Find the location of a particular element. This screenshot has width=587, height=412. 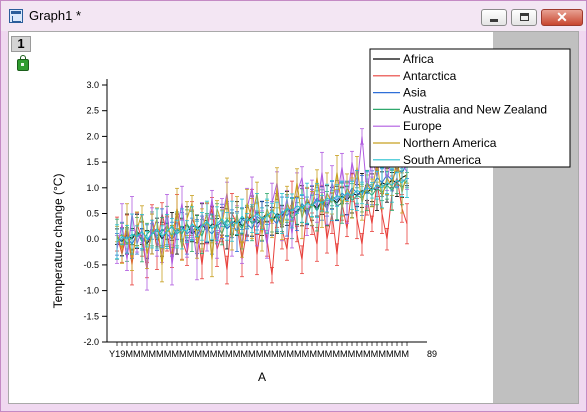

legend-entry: Northern America is located at coordinates (450, 143).